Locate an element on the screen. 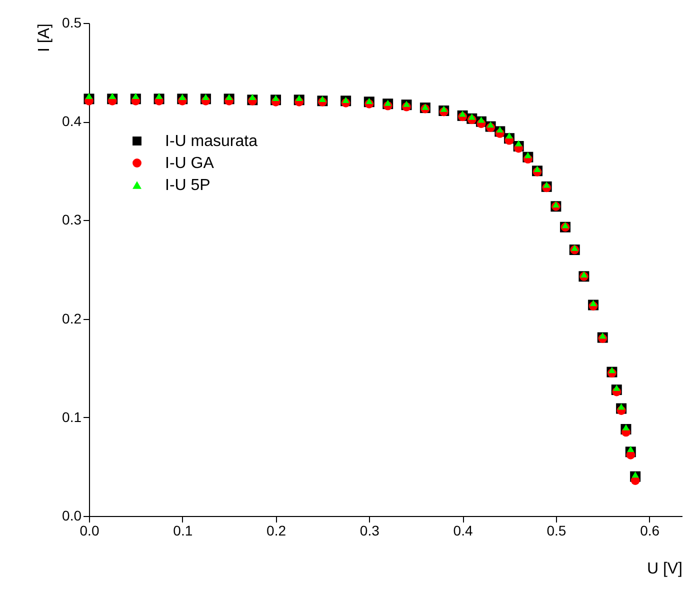  legend-label: I-U 5P is located at coordinates (187, 185).